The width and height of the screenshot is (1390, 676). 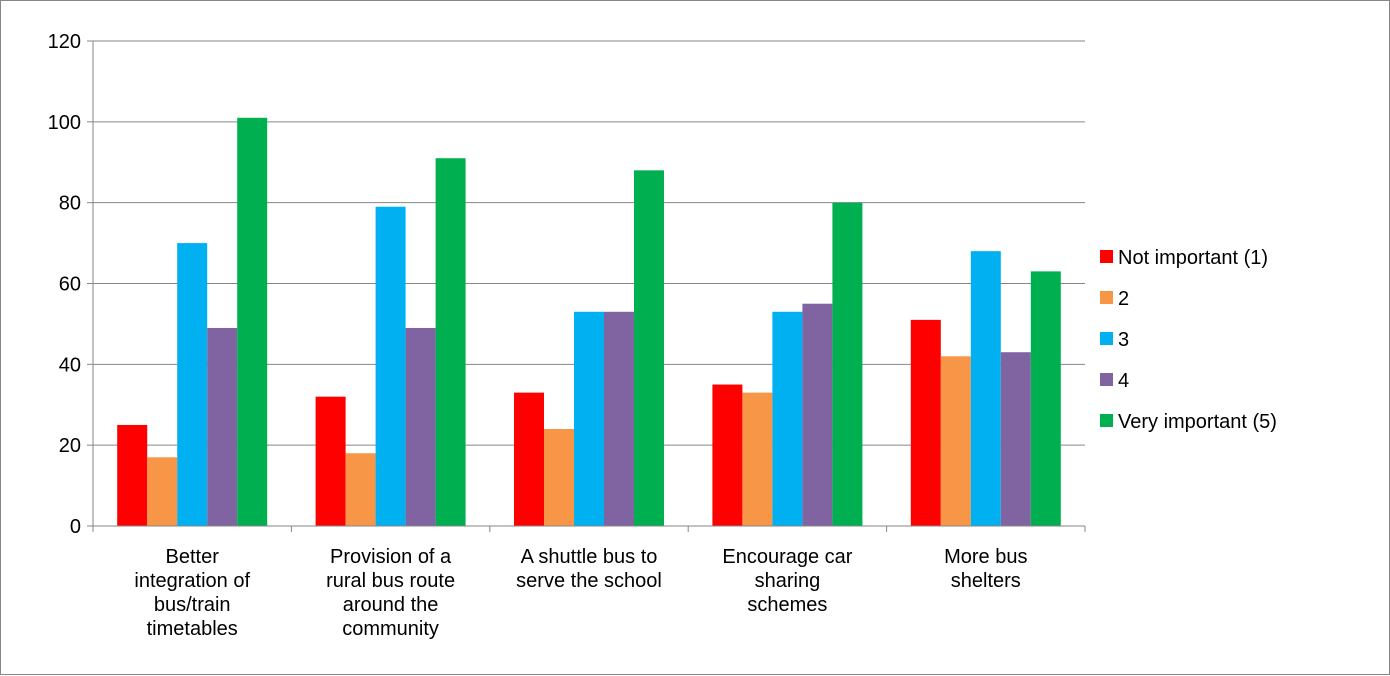 What do you see at coordinates (192, 605) in the screenshot?
I see `category-label-line: bus/train` at bounding box center [192, 605].